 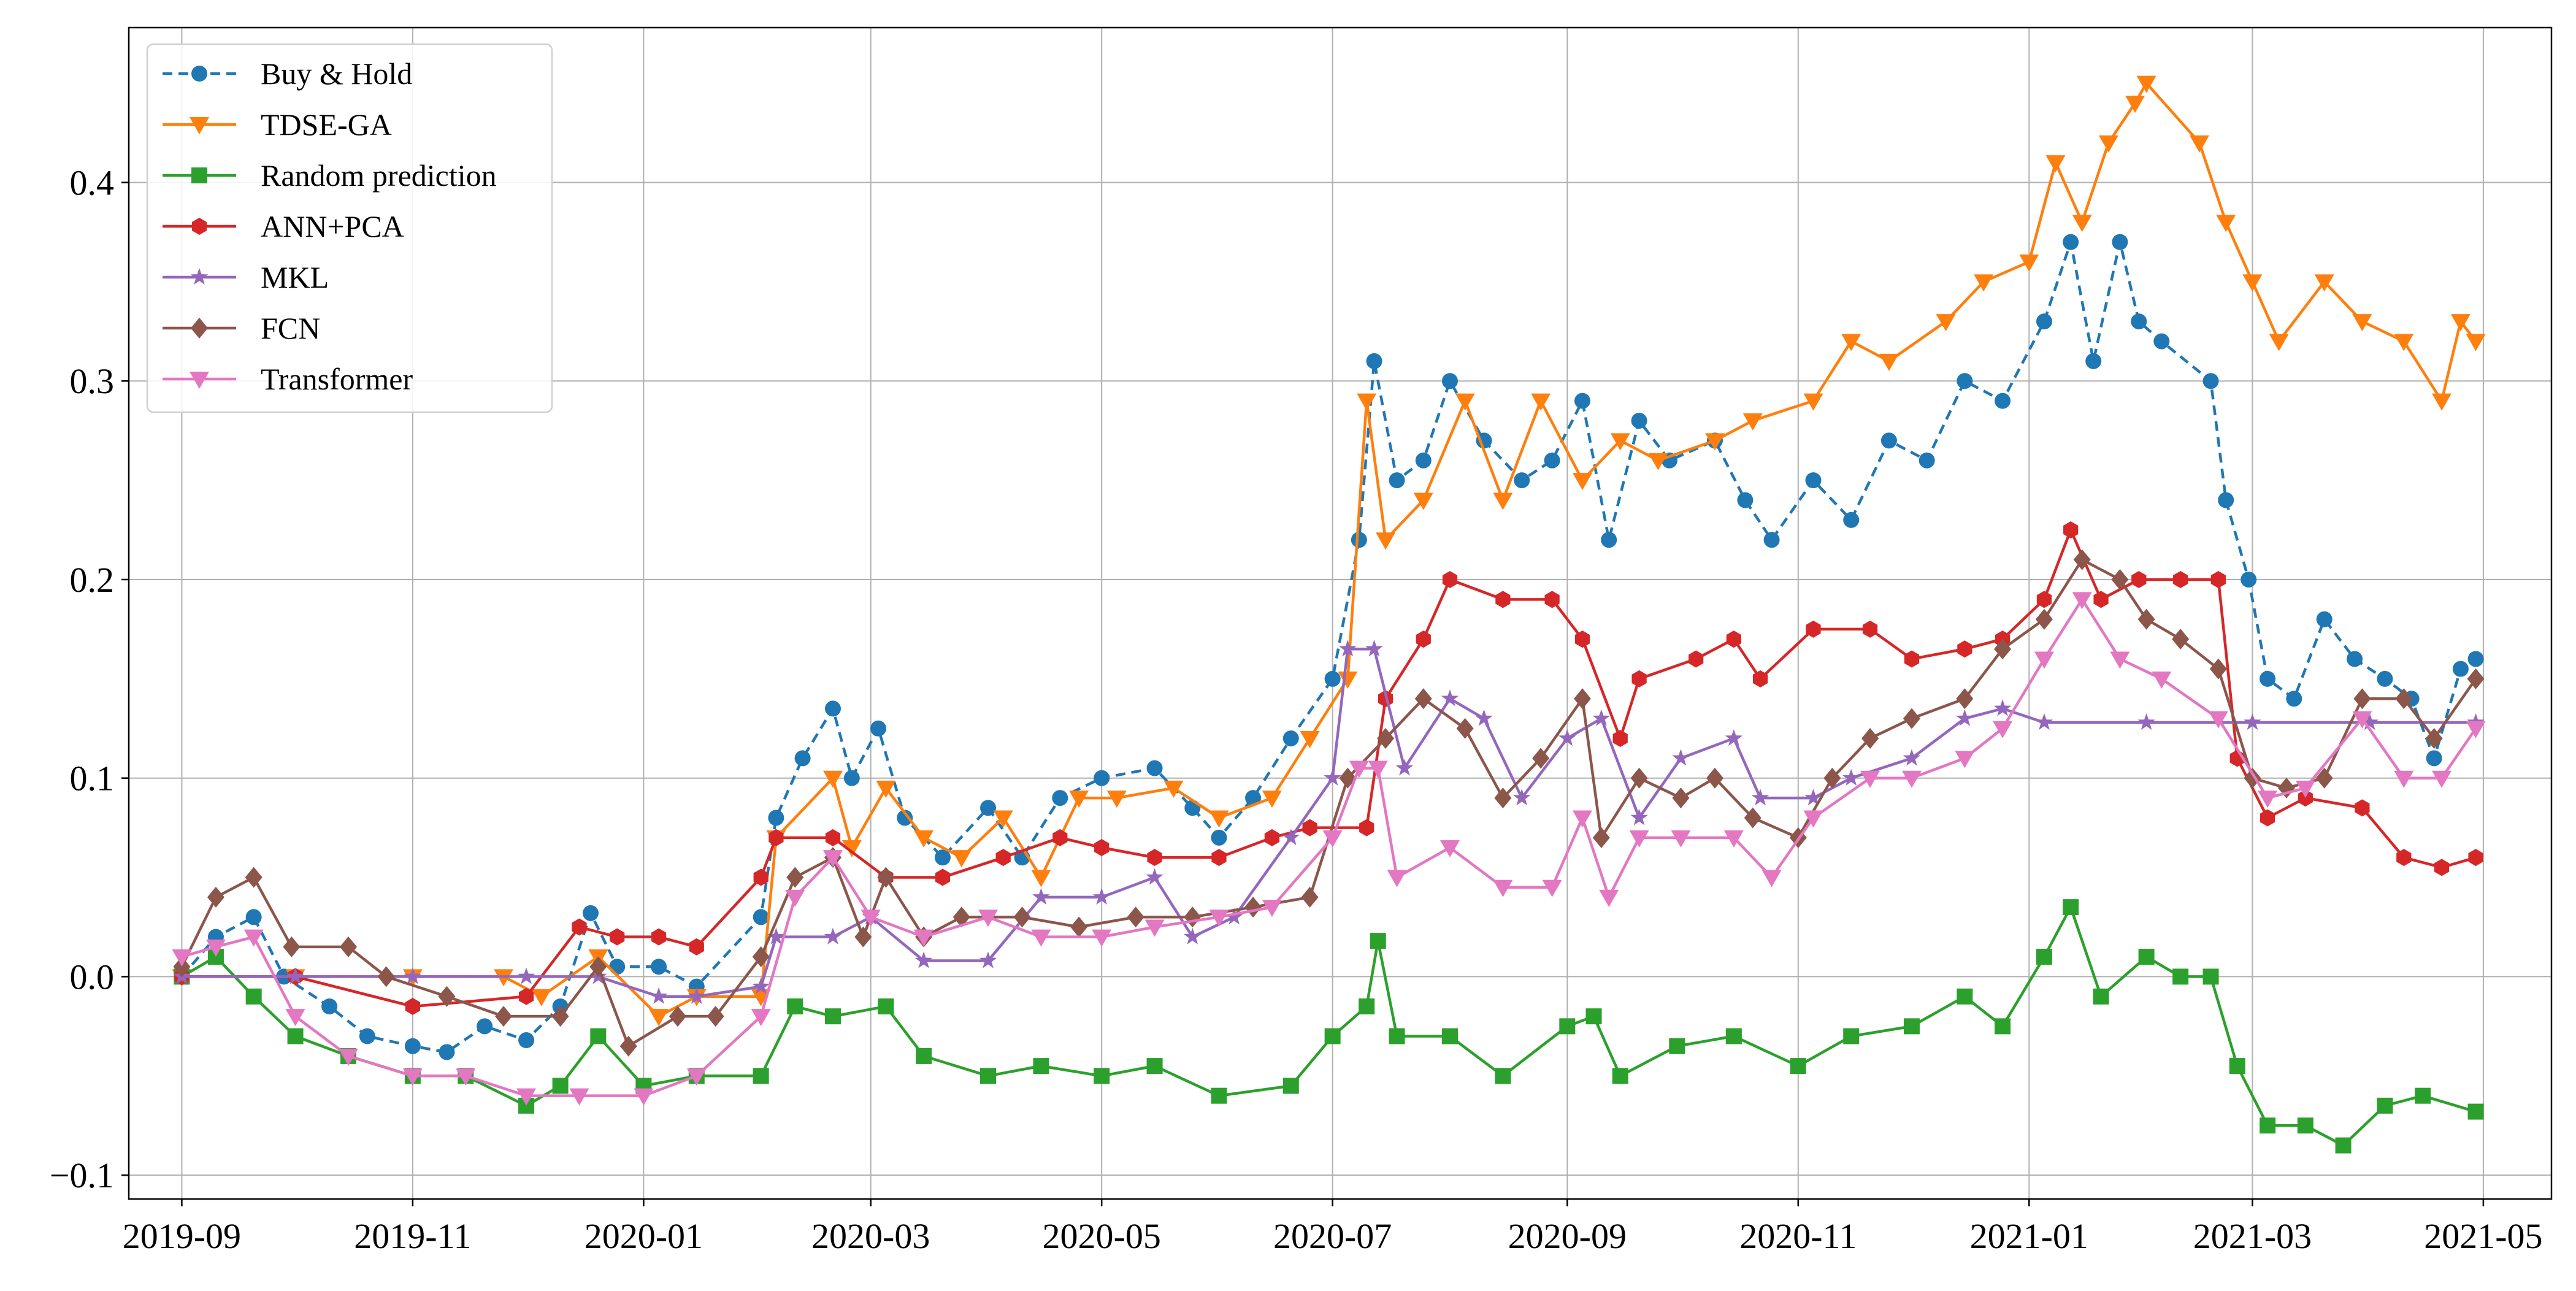 I want to click on legend-label: Transformer, so click(x=337, y=379).